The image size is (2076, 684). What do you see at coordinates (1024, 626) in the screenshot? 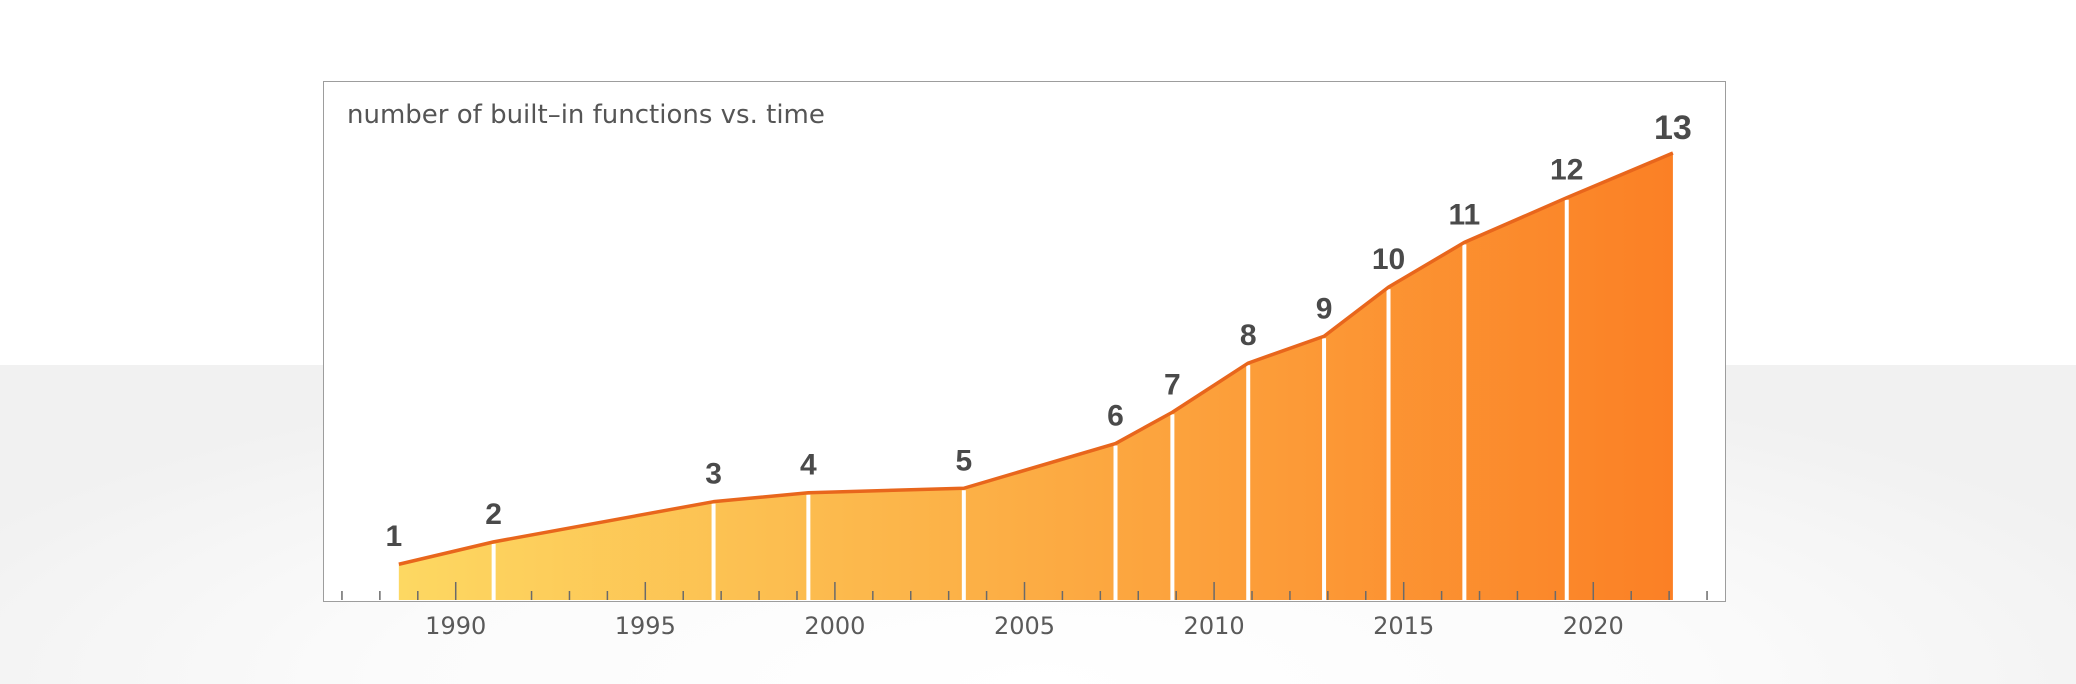
I see `year-tick-label: 2005` at bounding box center [1024, 626].